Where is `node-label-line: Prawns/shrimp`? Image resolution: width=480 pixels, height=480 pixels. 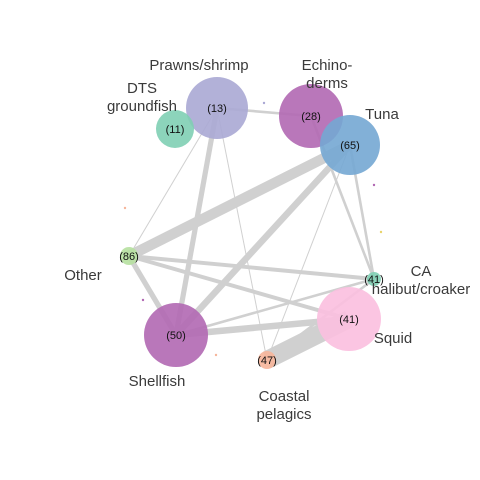
node-label-line: Prawns/shrimp is located at coordinates (198, 65).